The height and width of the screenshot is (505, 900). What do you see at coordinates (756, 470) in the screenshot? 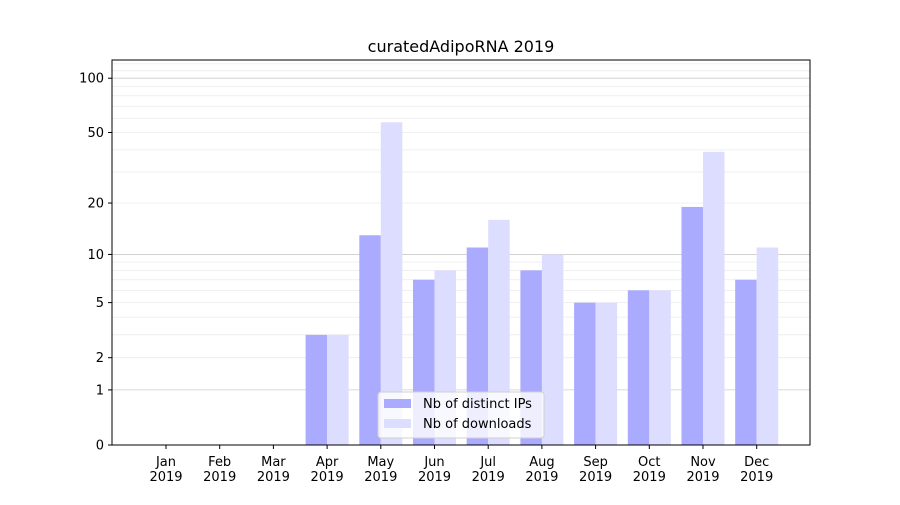
I see `x-tick-label: Dec 2019` at bounding box center [756, 470].